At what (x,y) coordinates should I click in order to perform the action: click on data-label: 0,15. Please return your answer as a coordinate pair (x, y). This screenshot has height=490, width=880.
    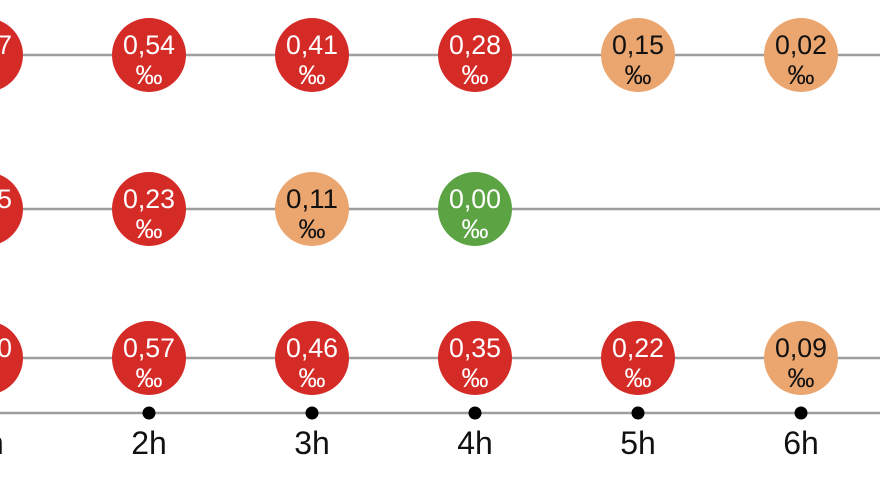
    Looking at the image, I should click on (638, 45).